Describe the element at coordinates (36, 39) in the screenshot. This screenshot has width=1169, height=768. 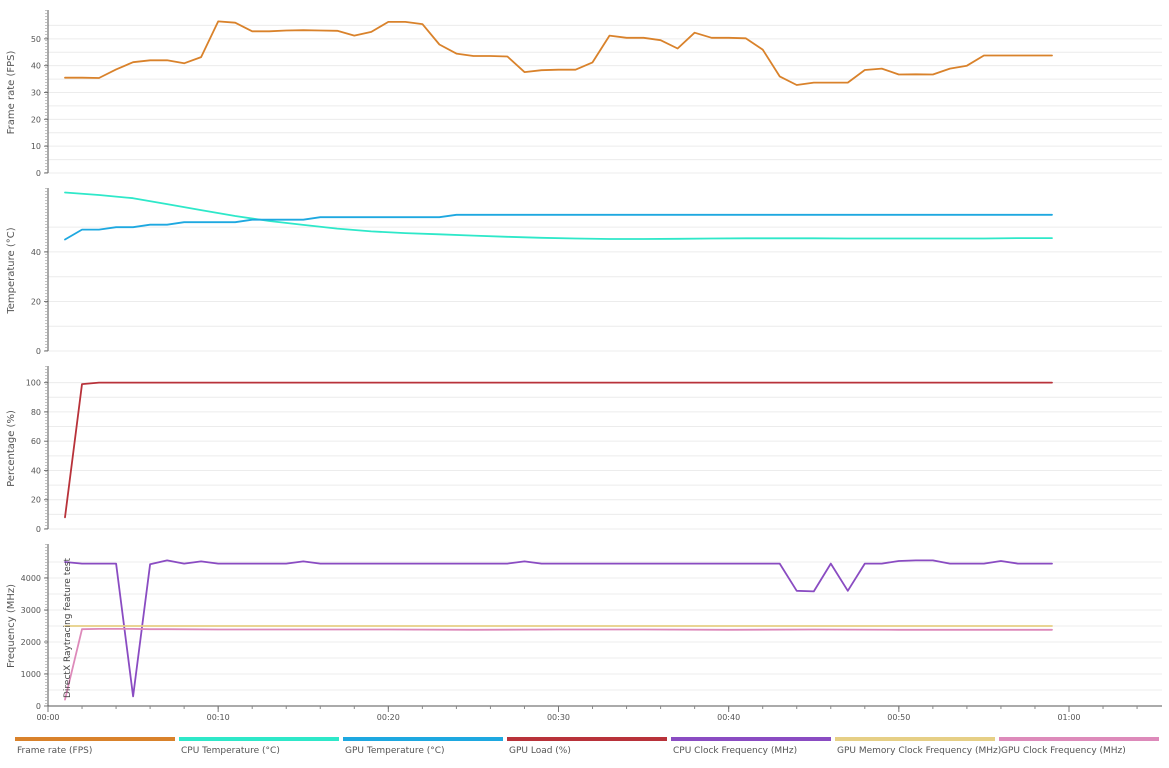
I see `y-tick-label: 50` at that location.